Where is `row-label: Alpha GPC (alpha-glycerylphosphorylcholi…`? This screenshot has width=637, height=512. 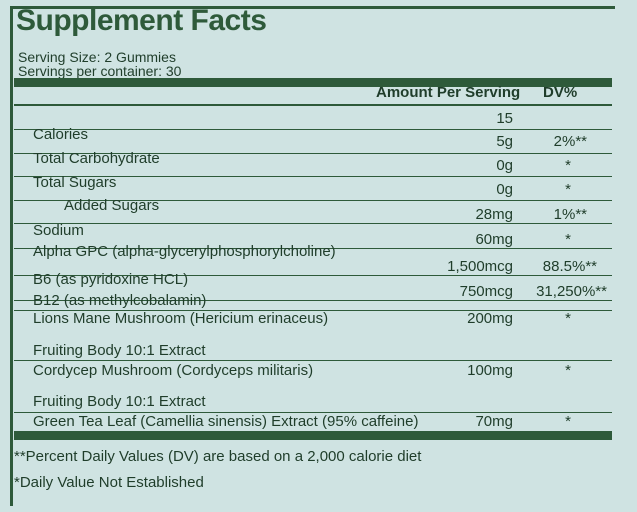
row-label: Alpha GPC (alpha-glycerylphosphorylcholi… is located at coordinates (184, 251).